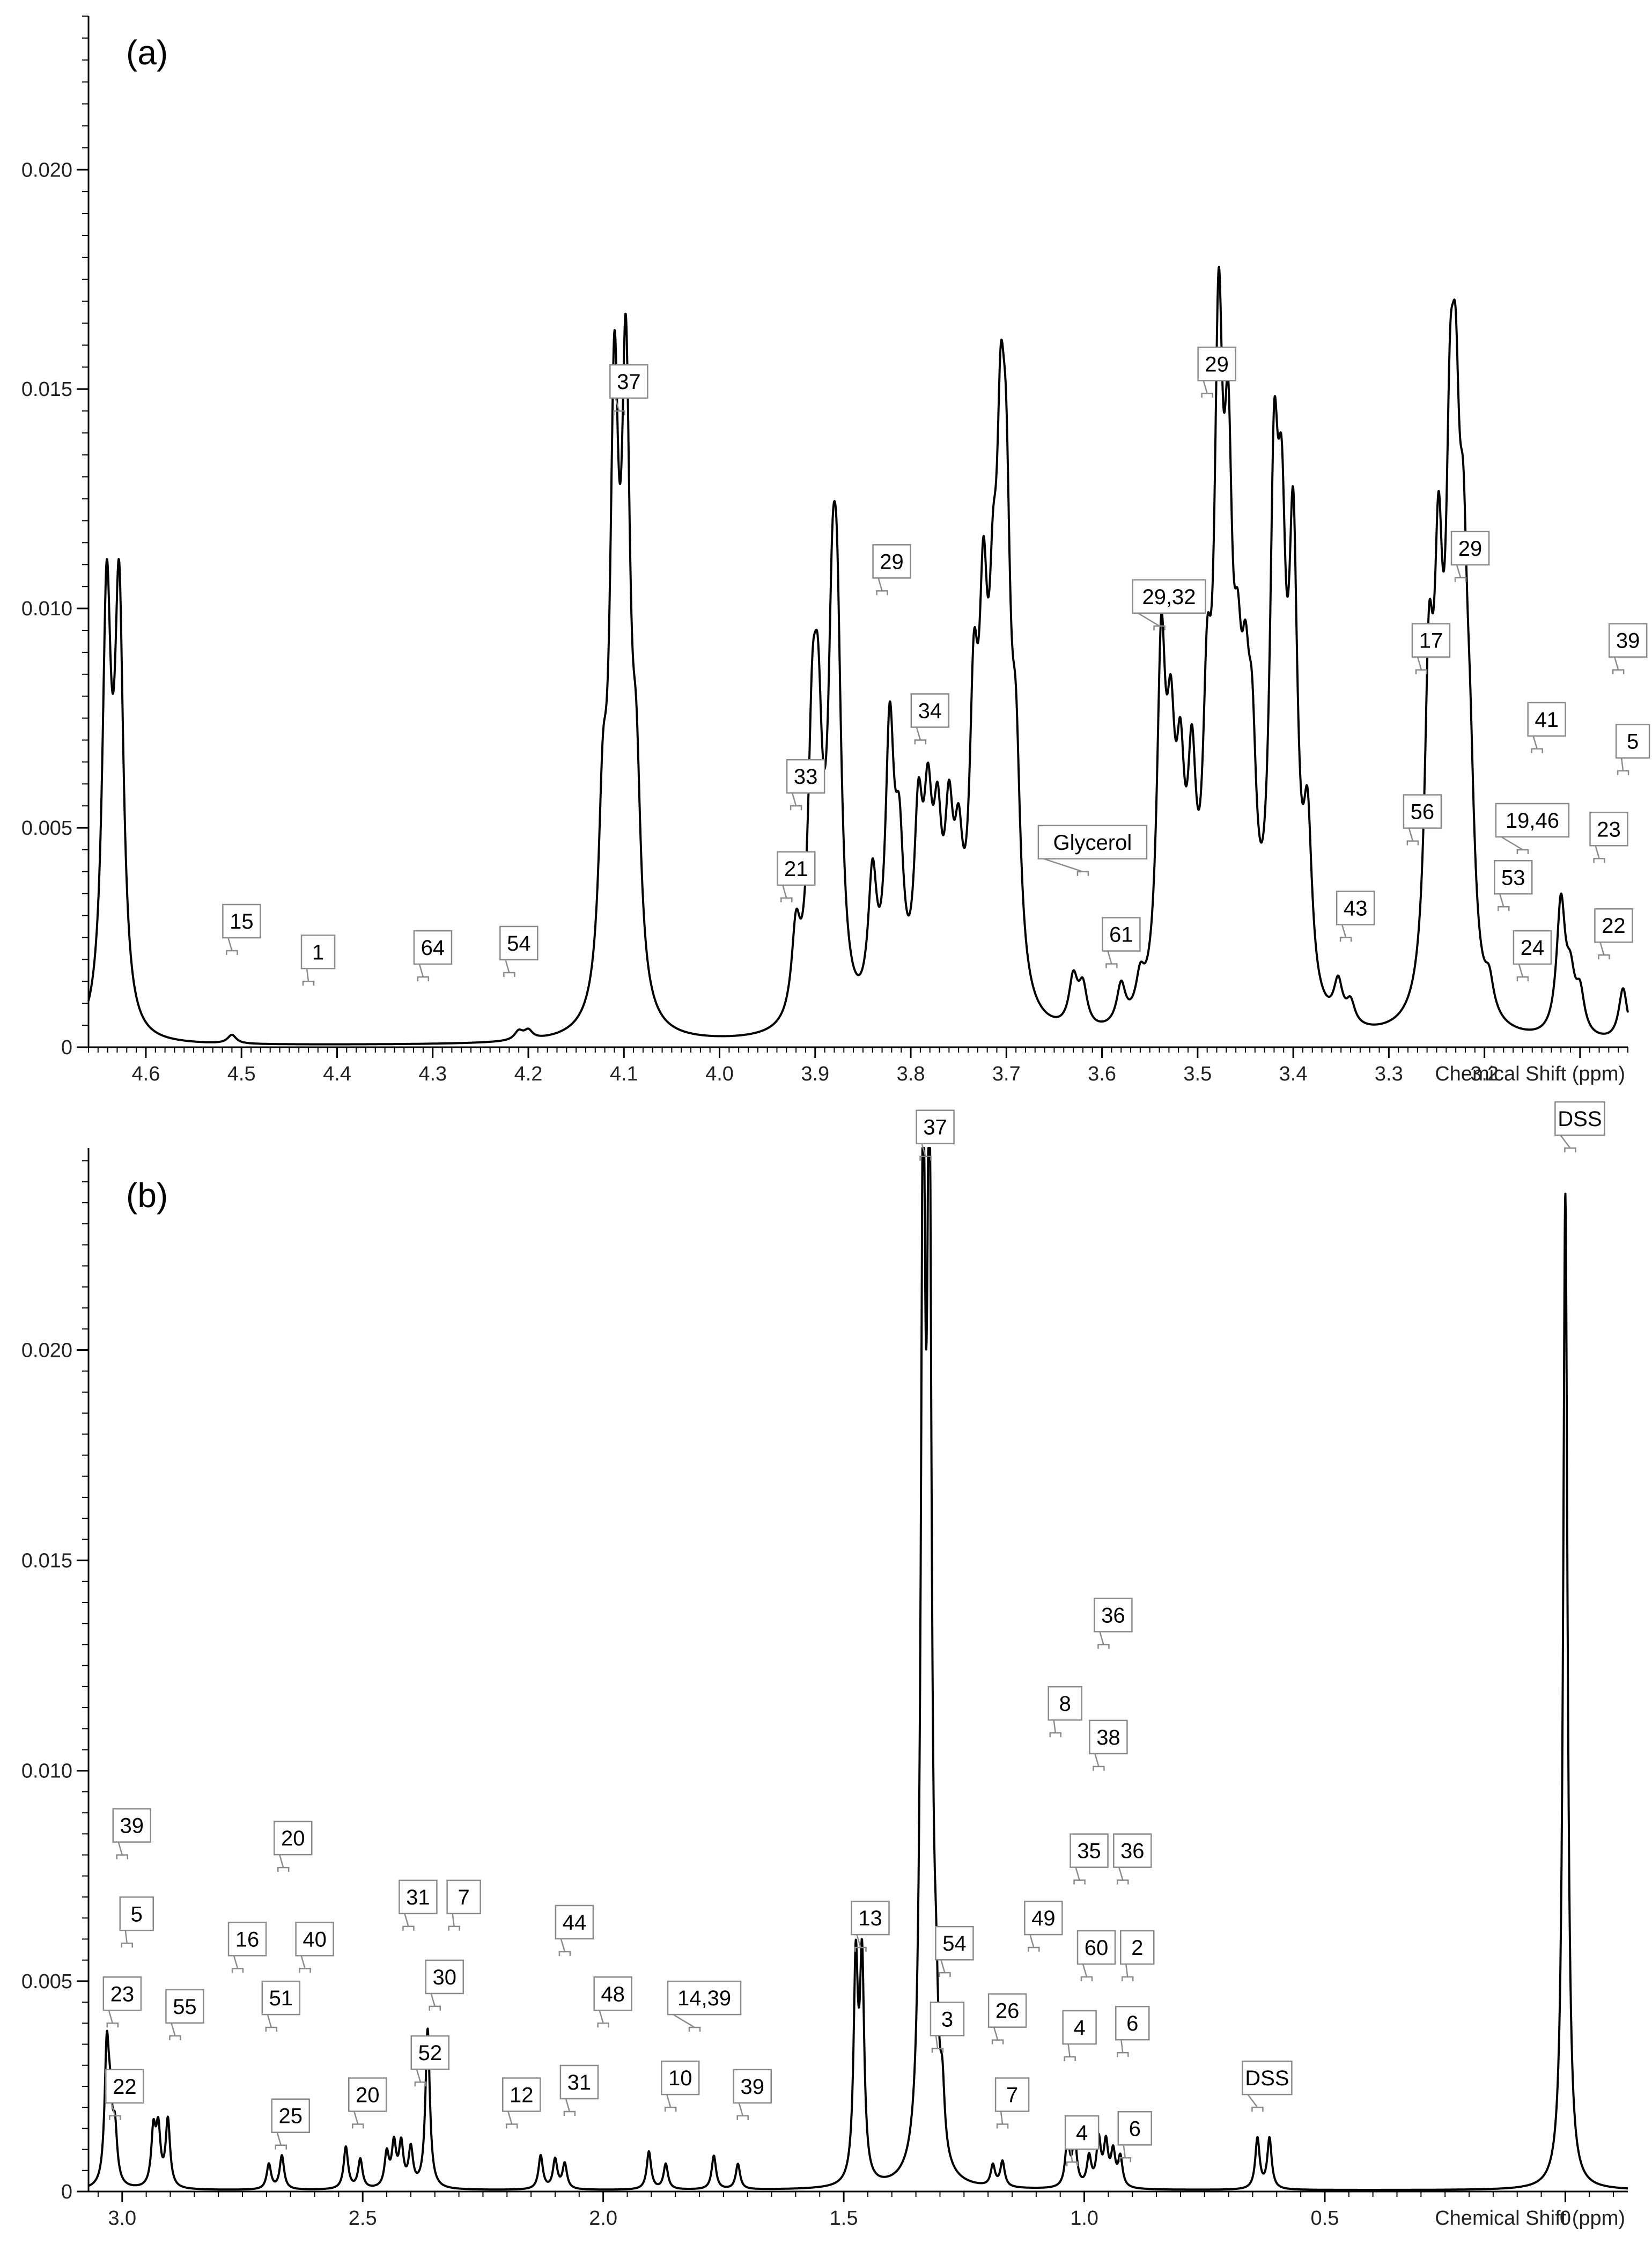 The width and height of the screenshot is (1652, 2265). I want to click on annotation-label: 31, so click(418, 1897).